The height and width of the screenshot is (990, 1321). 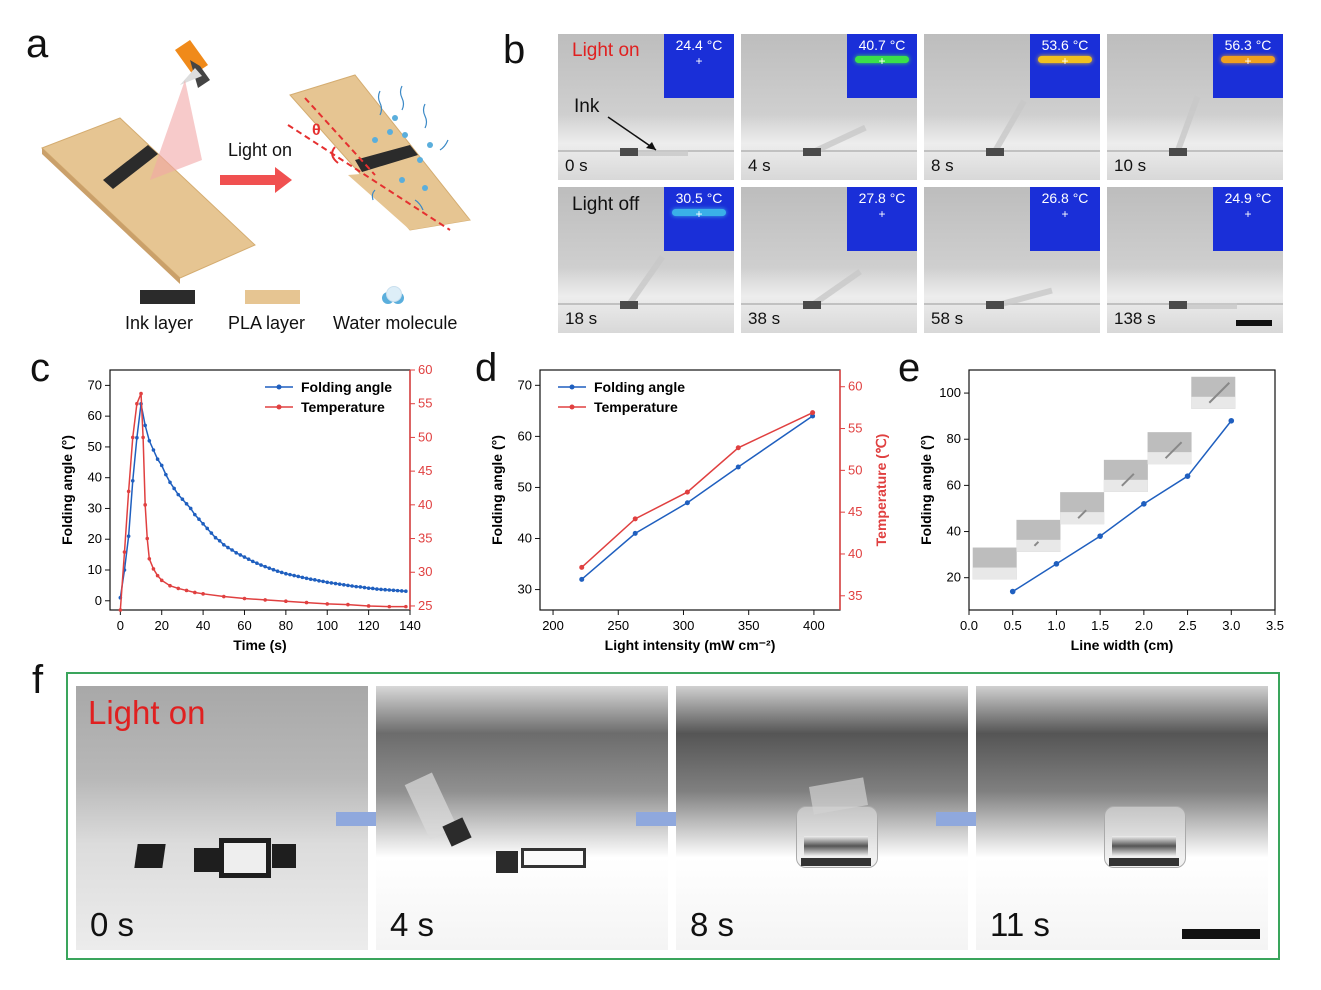 I want to click on light-on-label: Light on, so click(x=606, y=50).